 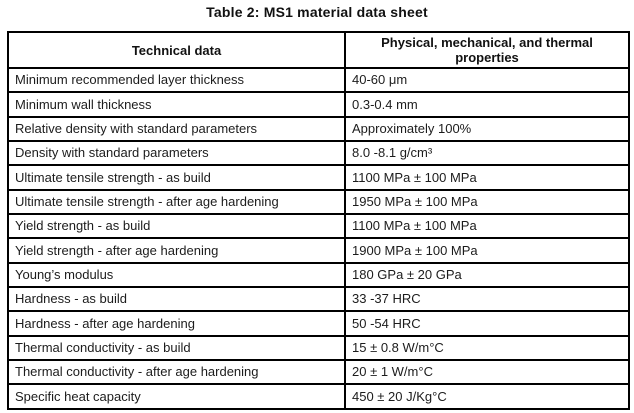 I want to click on value-cell: 450 ± 20 J/Kg°C, so click(x=487, y=396).